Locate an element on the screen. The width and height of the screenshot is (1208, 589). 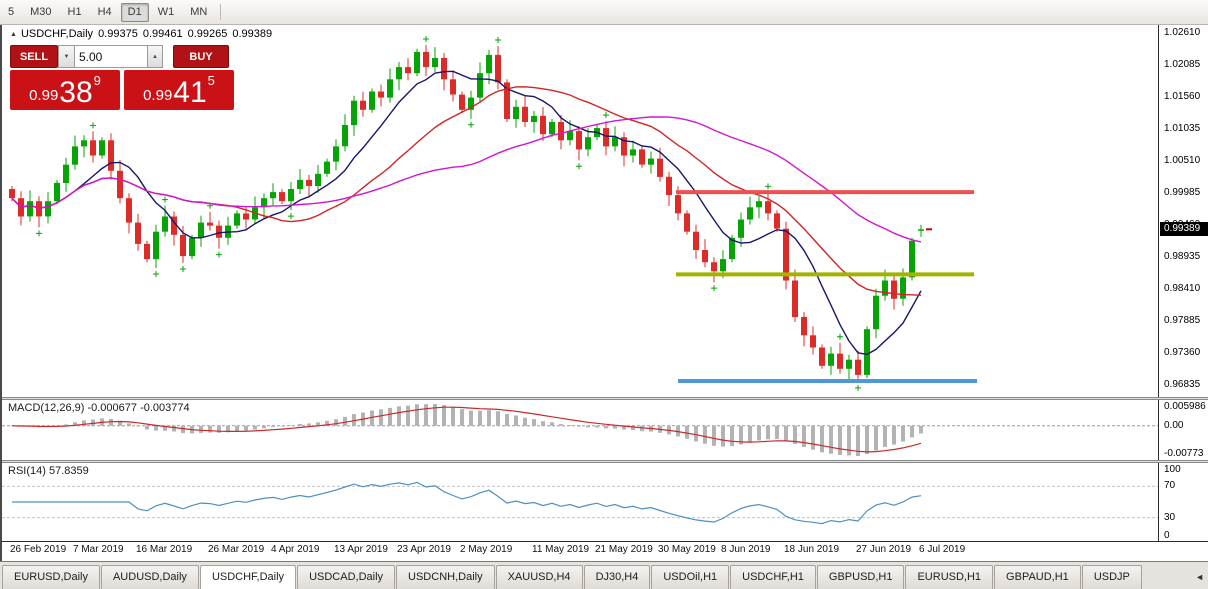
volume-input is located at coordinates (111, 56).